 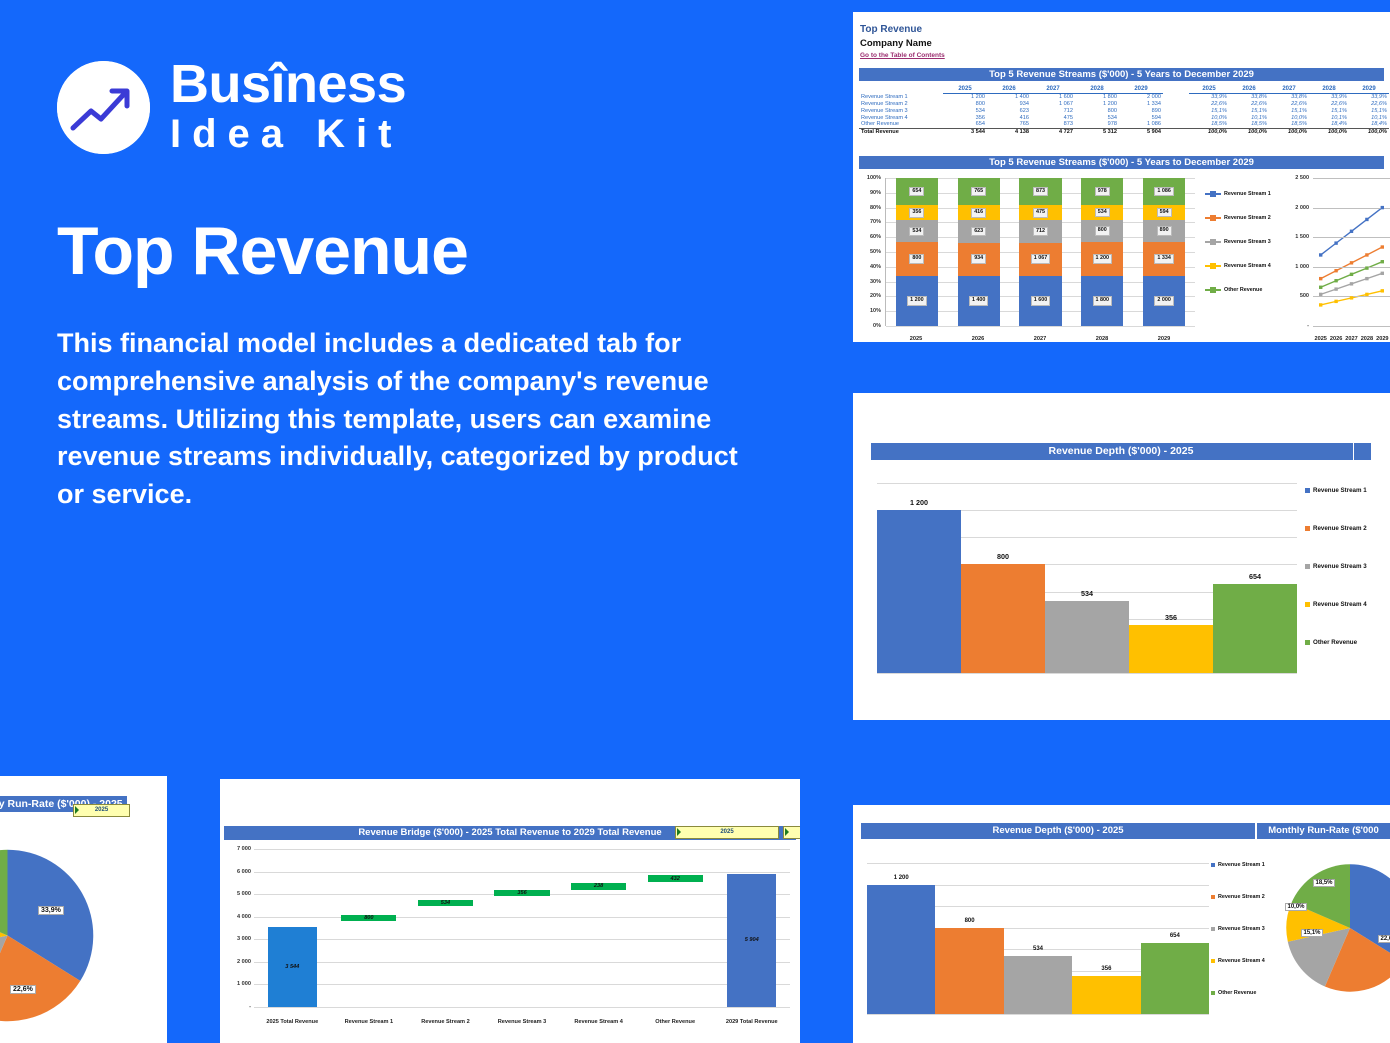 What do you see at coordinates (979, 259) in the screenshot?
I see `segment-value: 934` at bounding box center [979, 259].